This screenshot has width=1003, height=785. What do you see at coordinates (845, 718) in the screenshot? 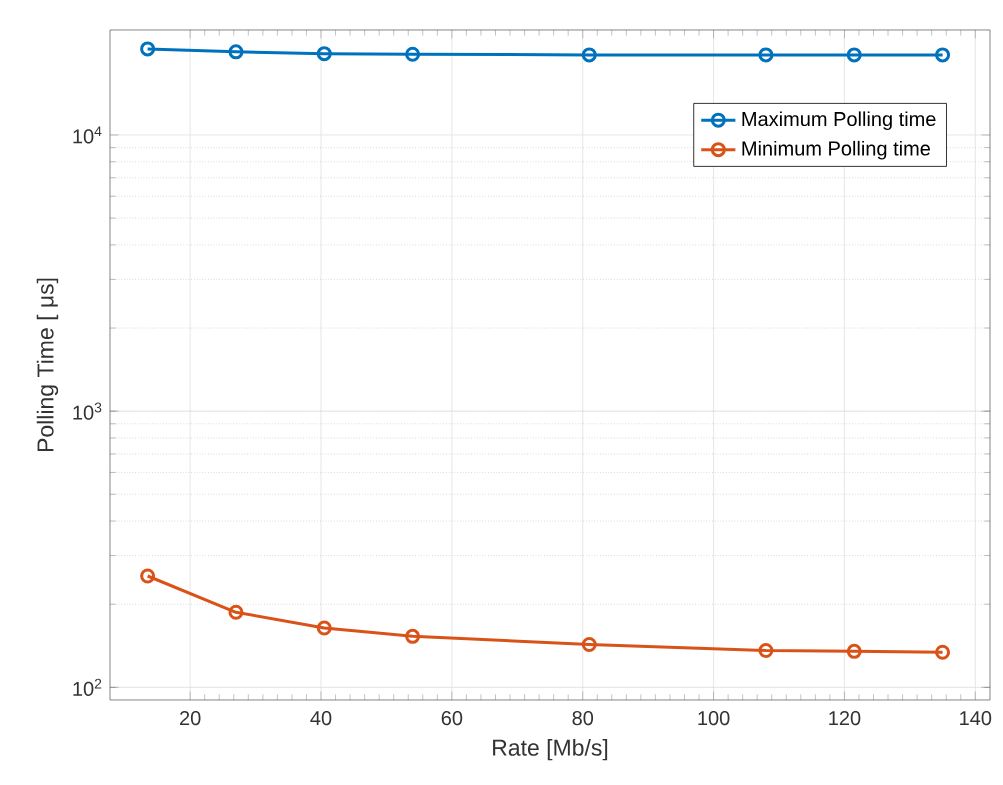
I see `x-tick-label: 120` at bounding box center [845, 718].